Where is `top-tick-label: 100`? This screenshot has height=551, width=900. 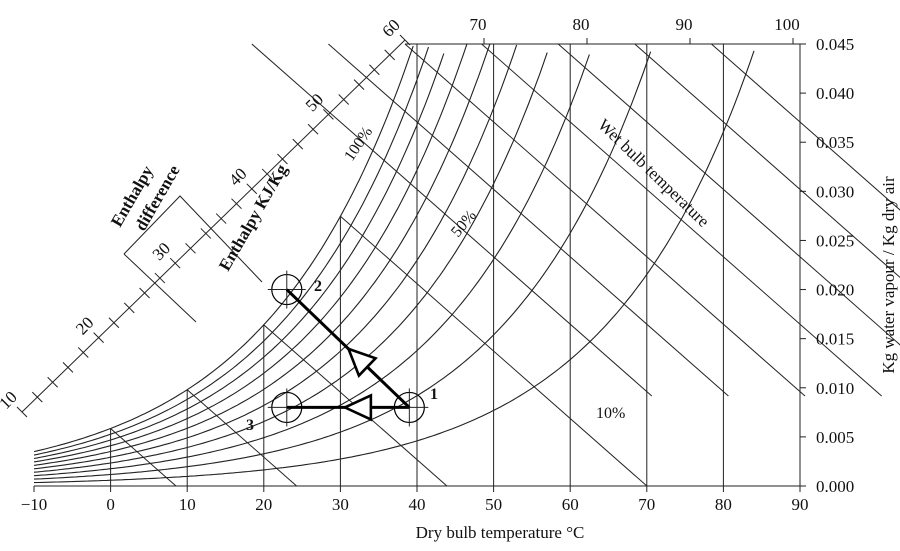
top-tick-label: 100 is located at coordinates (787, 24).